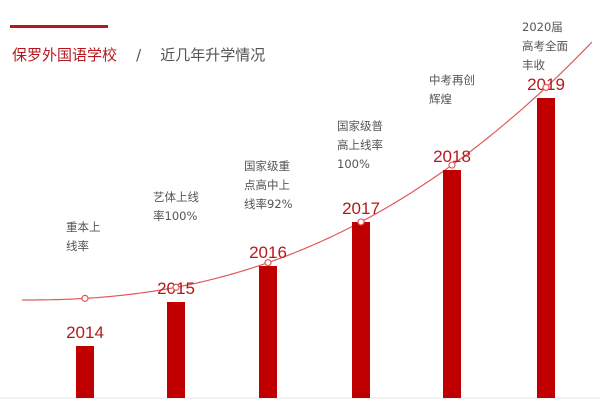 This screenshot has height=400, width=600. What do you see at coordinates (452, 156) in the screenshot?
I see `year-label-2018: 2018` at bounding box center [452, 156].